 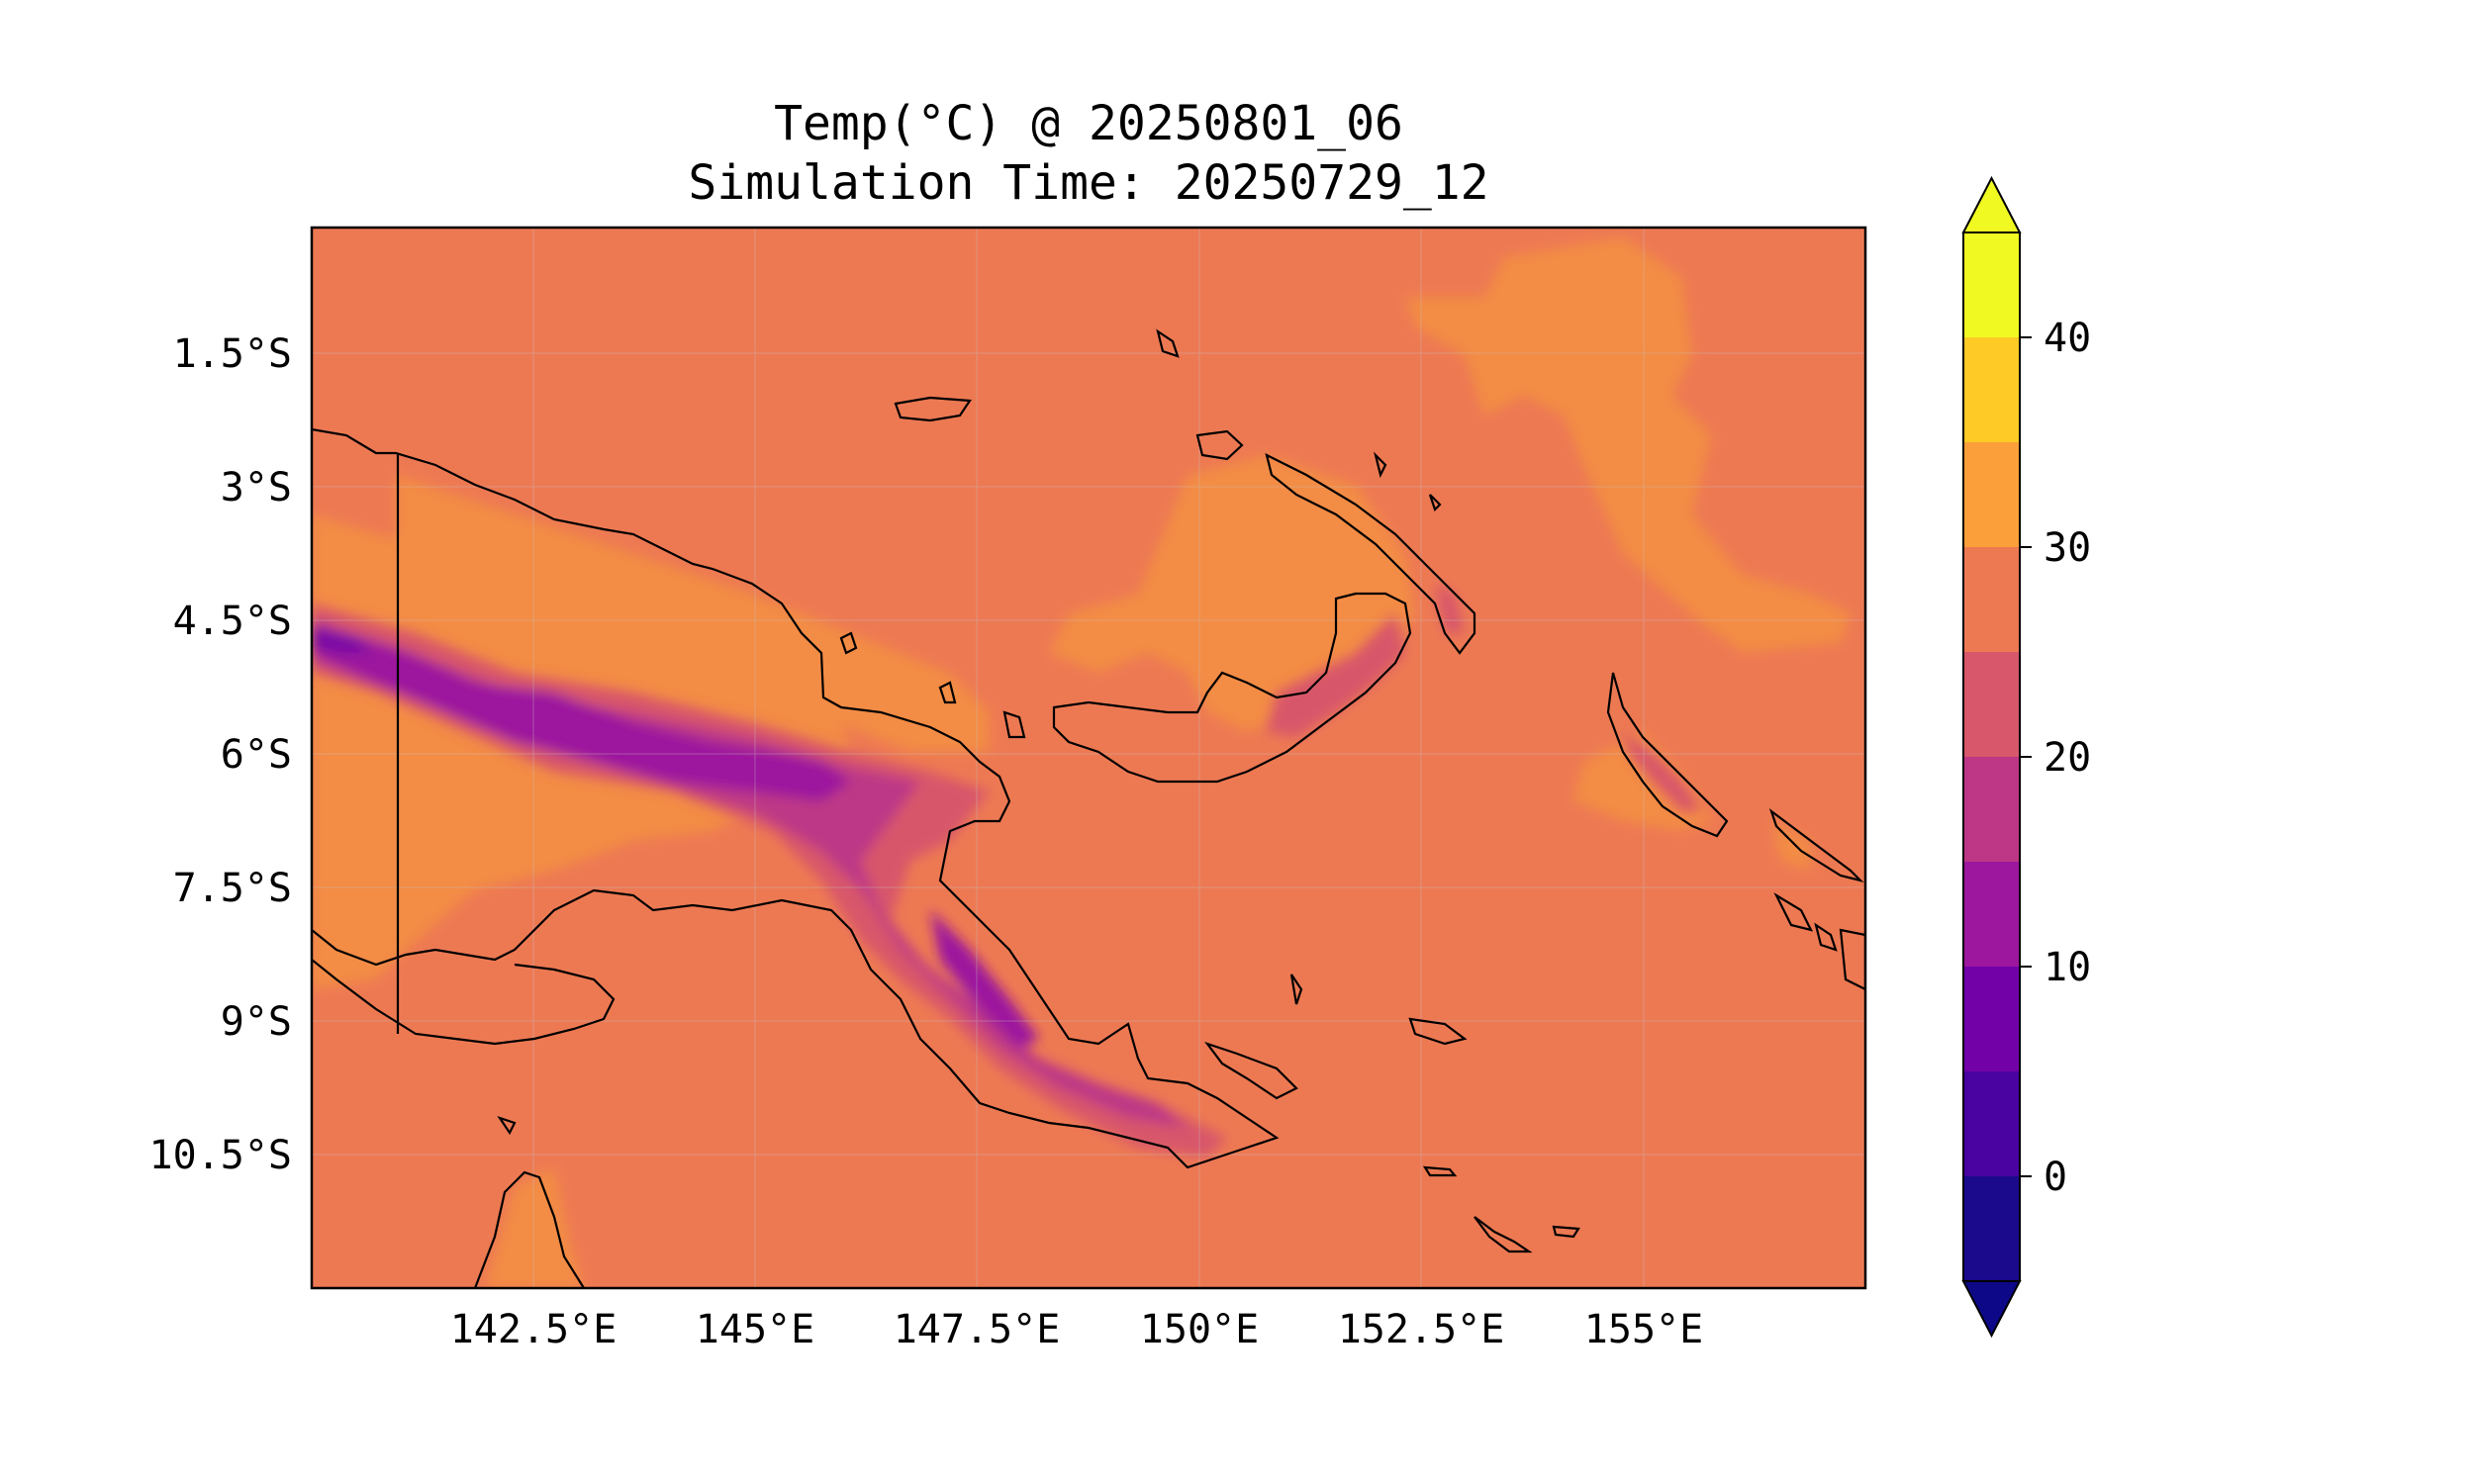 I want to click on coast-trobriand, so click(x=1438, y=1031).